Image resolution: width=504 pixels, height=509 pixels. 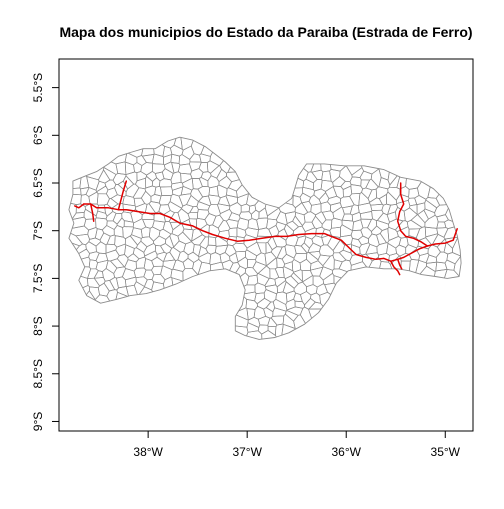 What do you see at coordinates (38, 373) in the screenshot?
I see `y-tick-label: 8.5°S` at bounding box center [38, 373].